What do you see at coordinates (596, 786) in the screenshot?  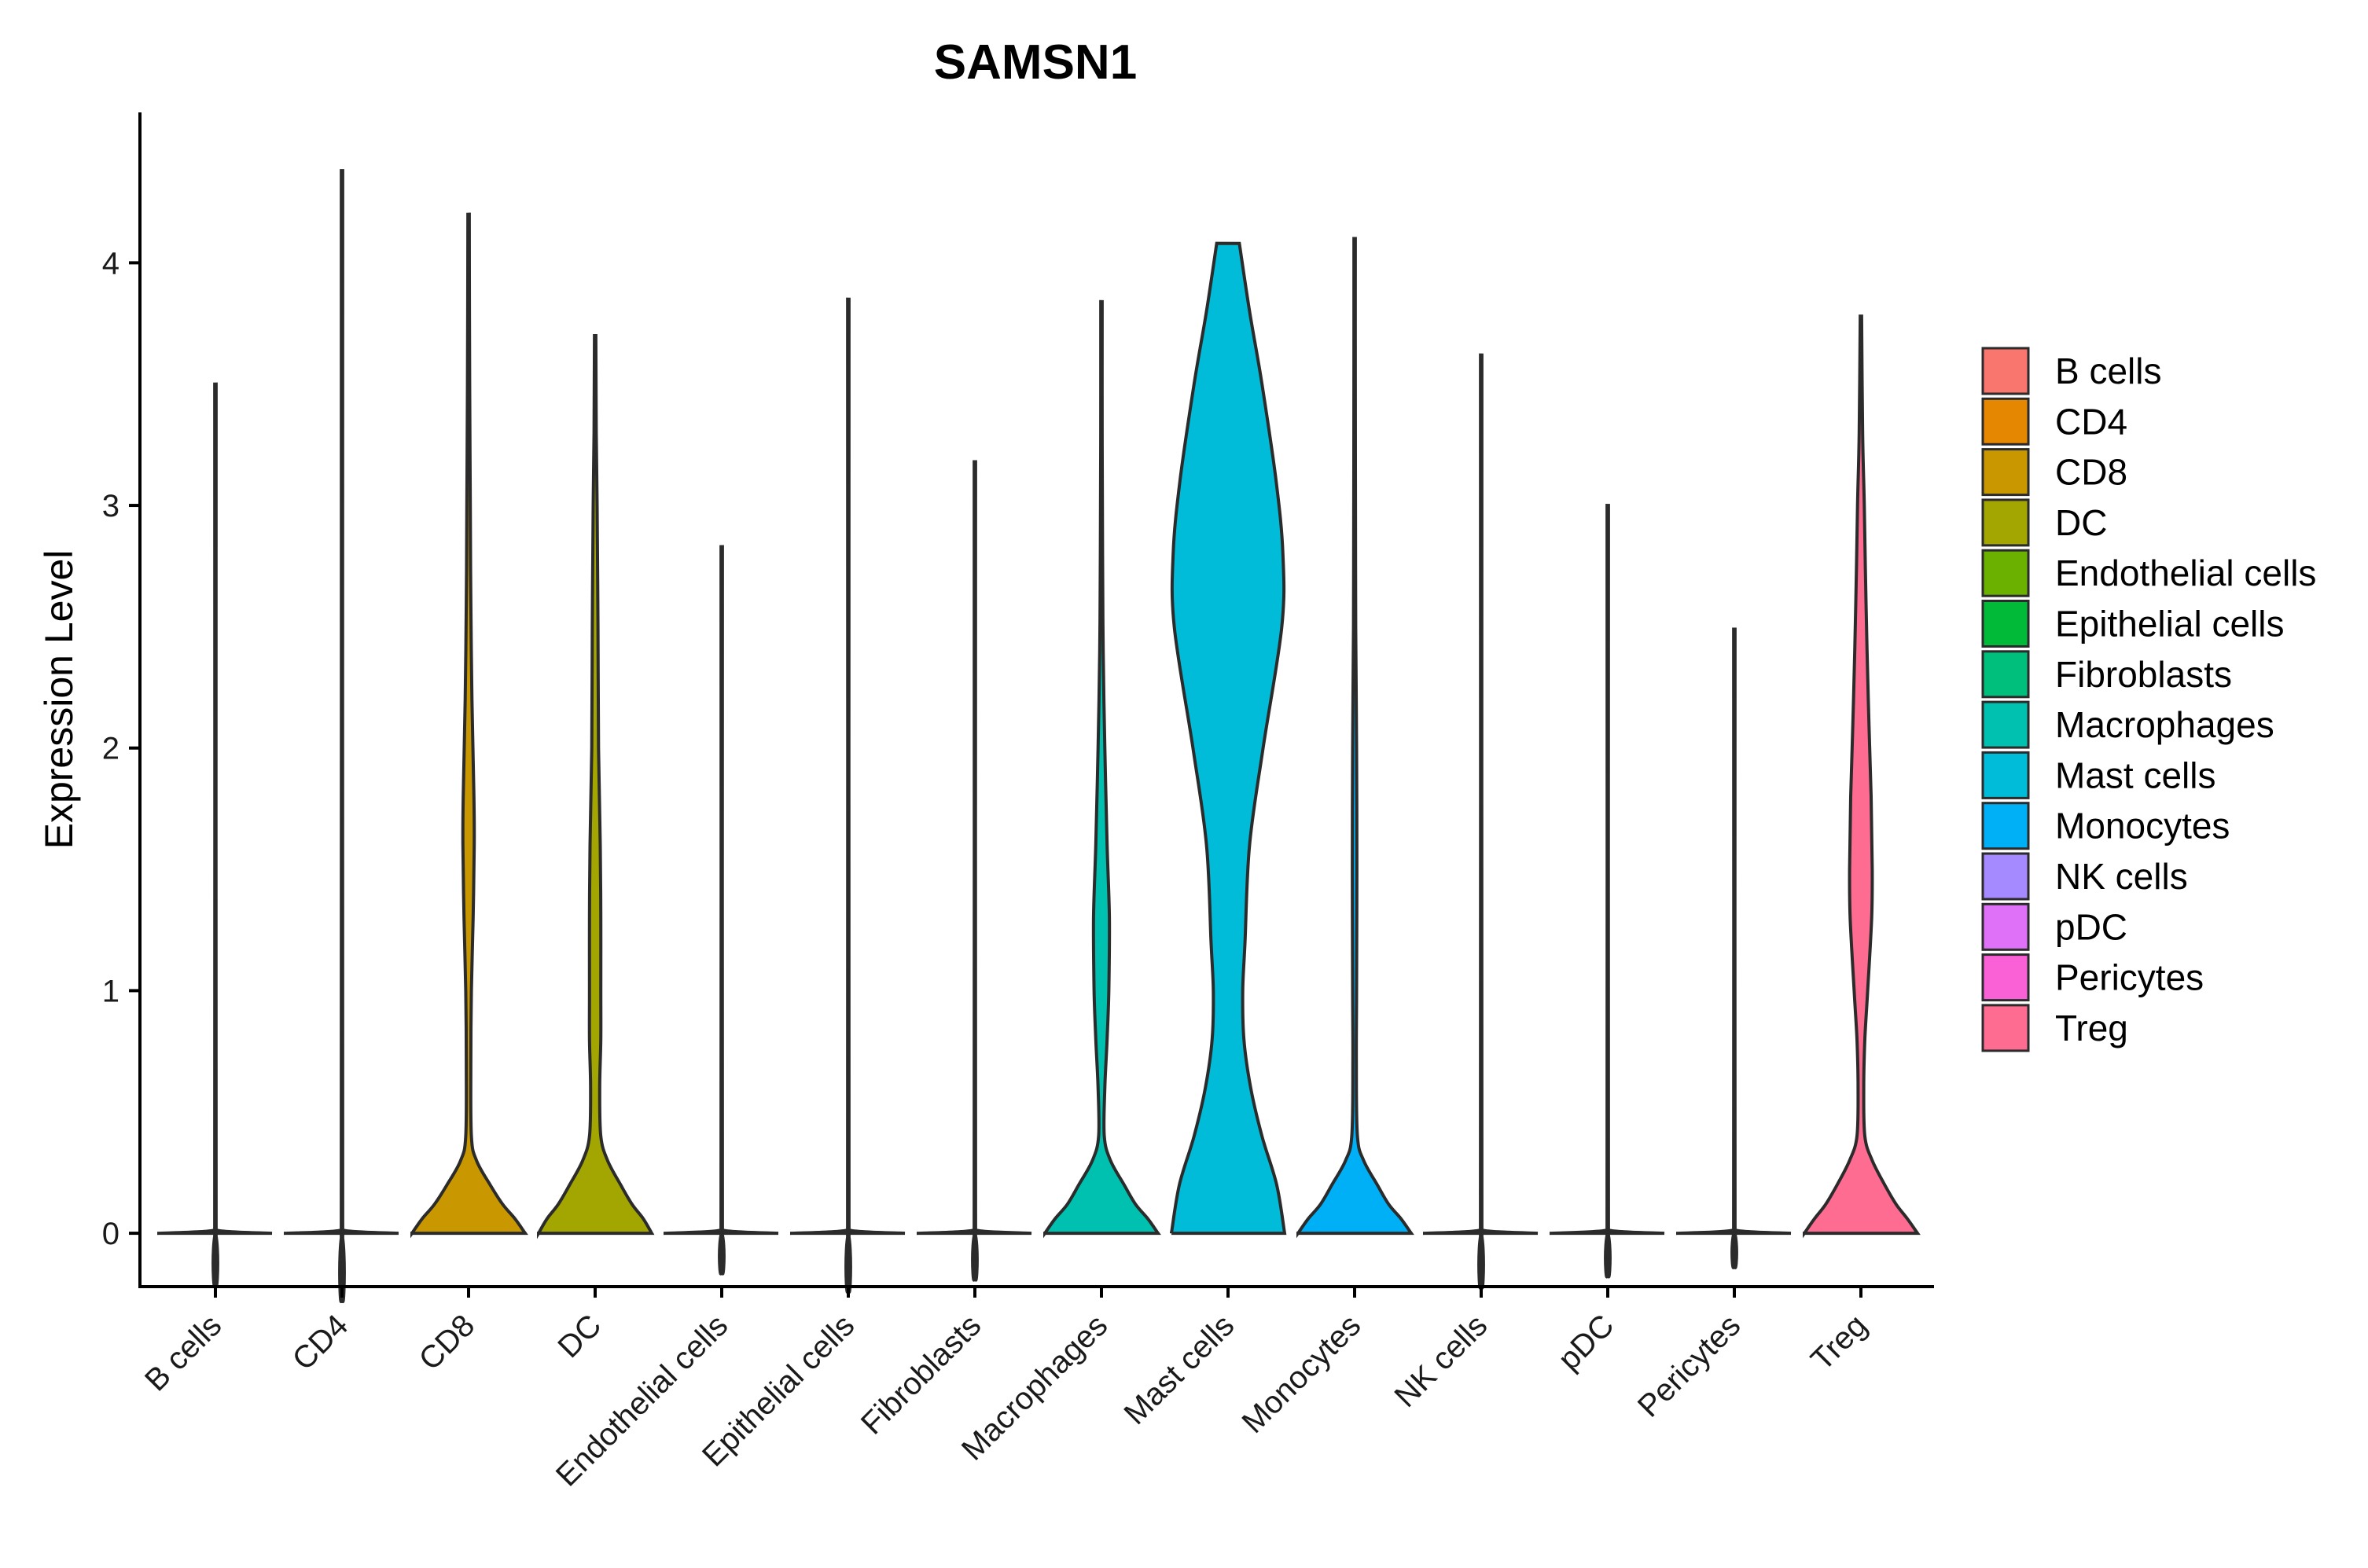 I see `violin-dc` at bounding box center [596, 786].